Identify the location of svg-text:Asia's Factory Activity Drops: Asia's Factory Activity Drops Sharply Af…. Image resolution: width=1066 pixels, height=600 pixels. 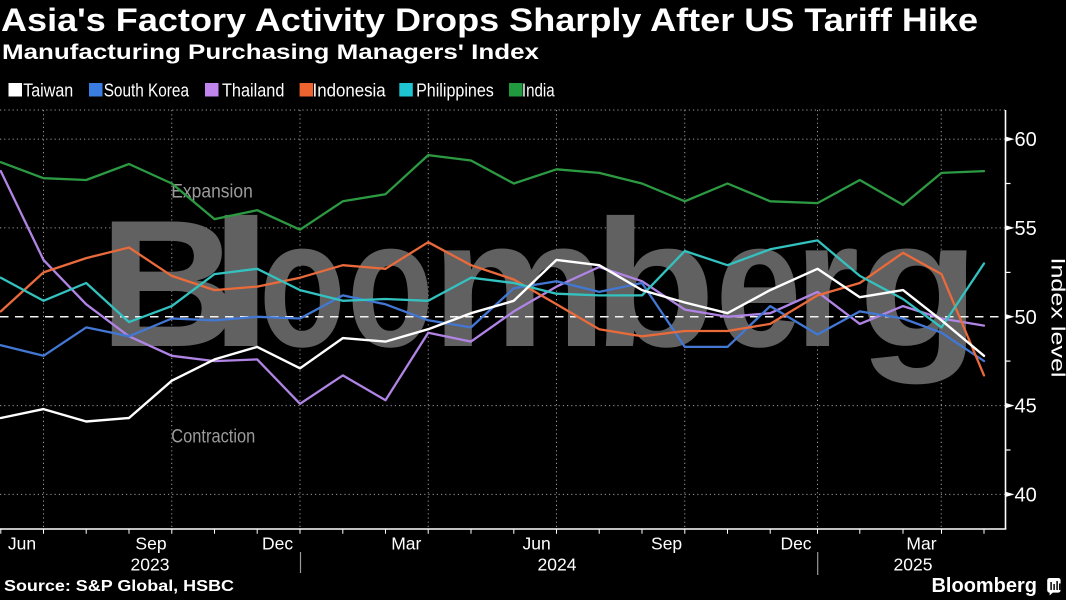
(489, 20).